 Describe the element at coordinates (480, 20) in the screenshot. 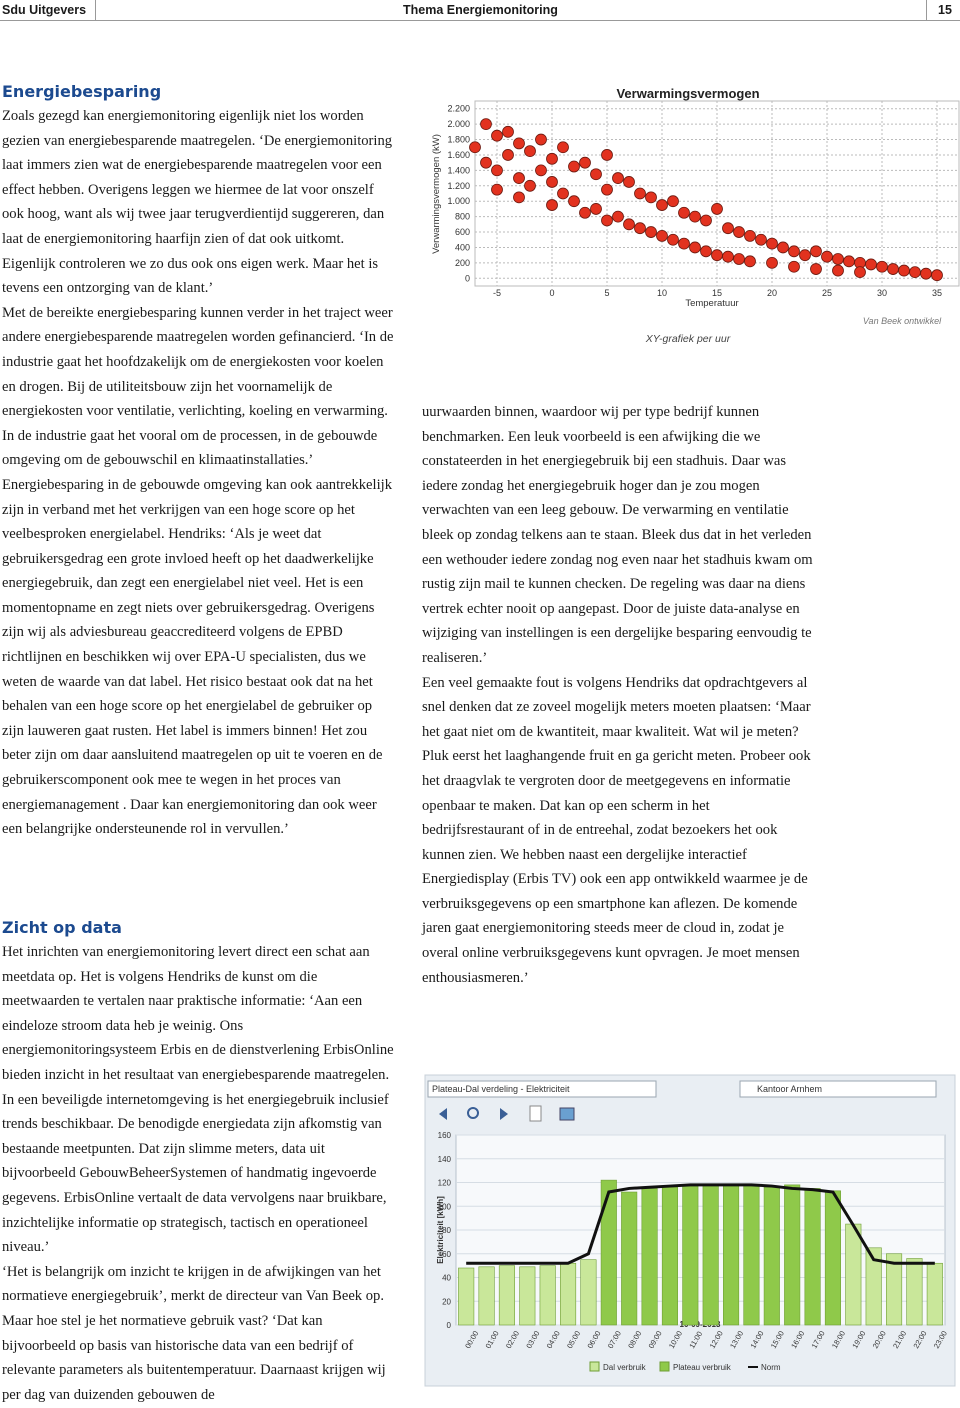

I see `header-rule` at that location.